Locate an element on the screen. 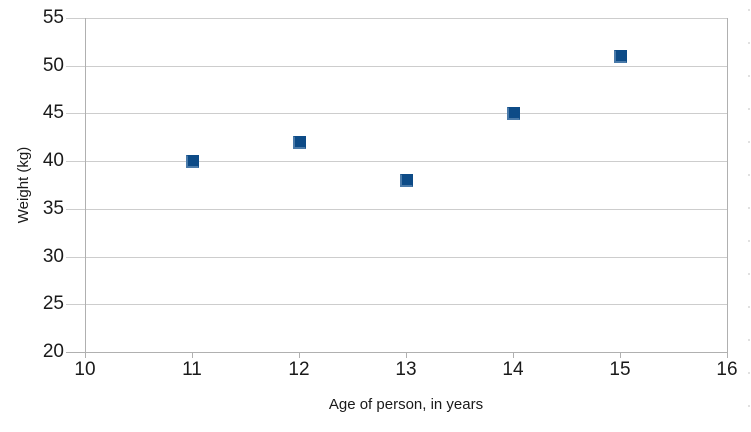 This screenshot has height=432, width=751. x-tick-label: 16 is located at coordinates (727, 369).